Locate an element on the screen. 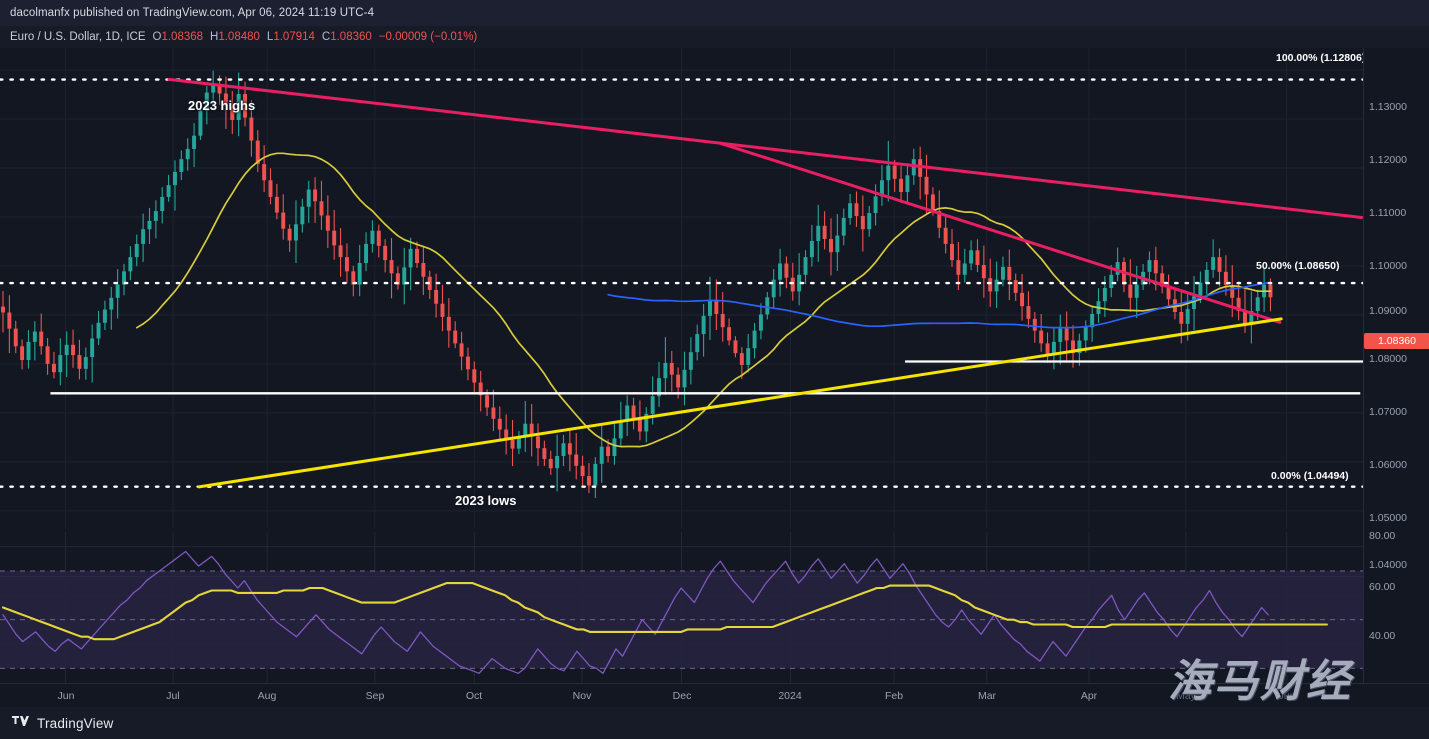  ohlc-open-value: 1.08368 is located at coordinates (182, 37).